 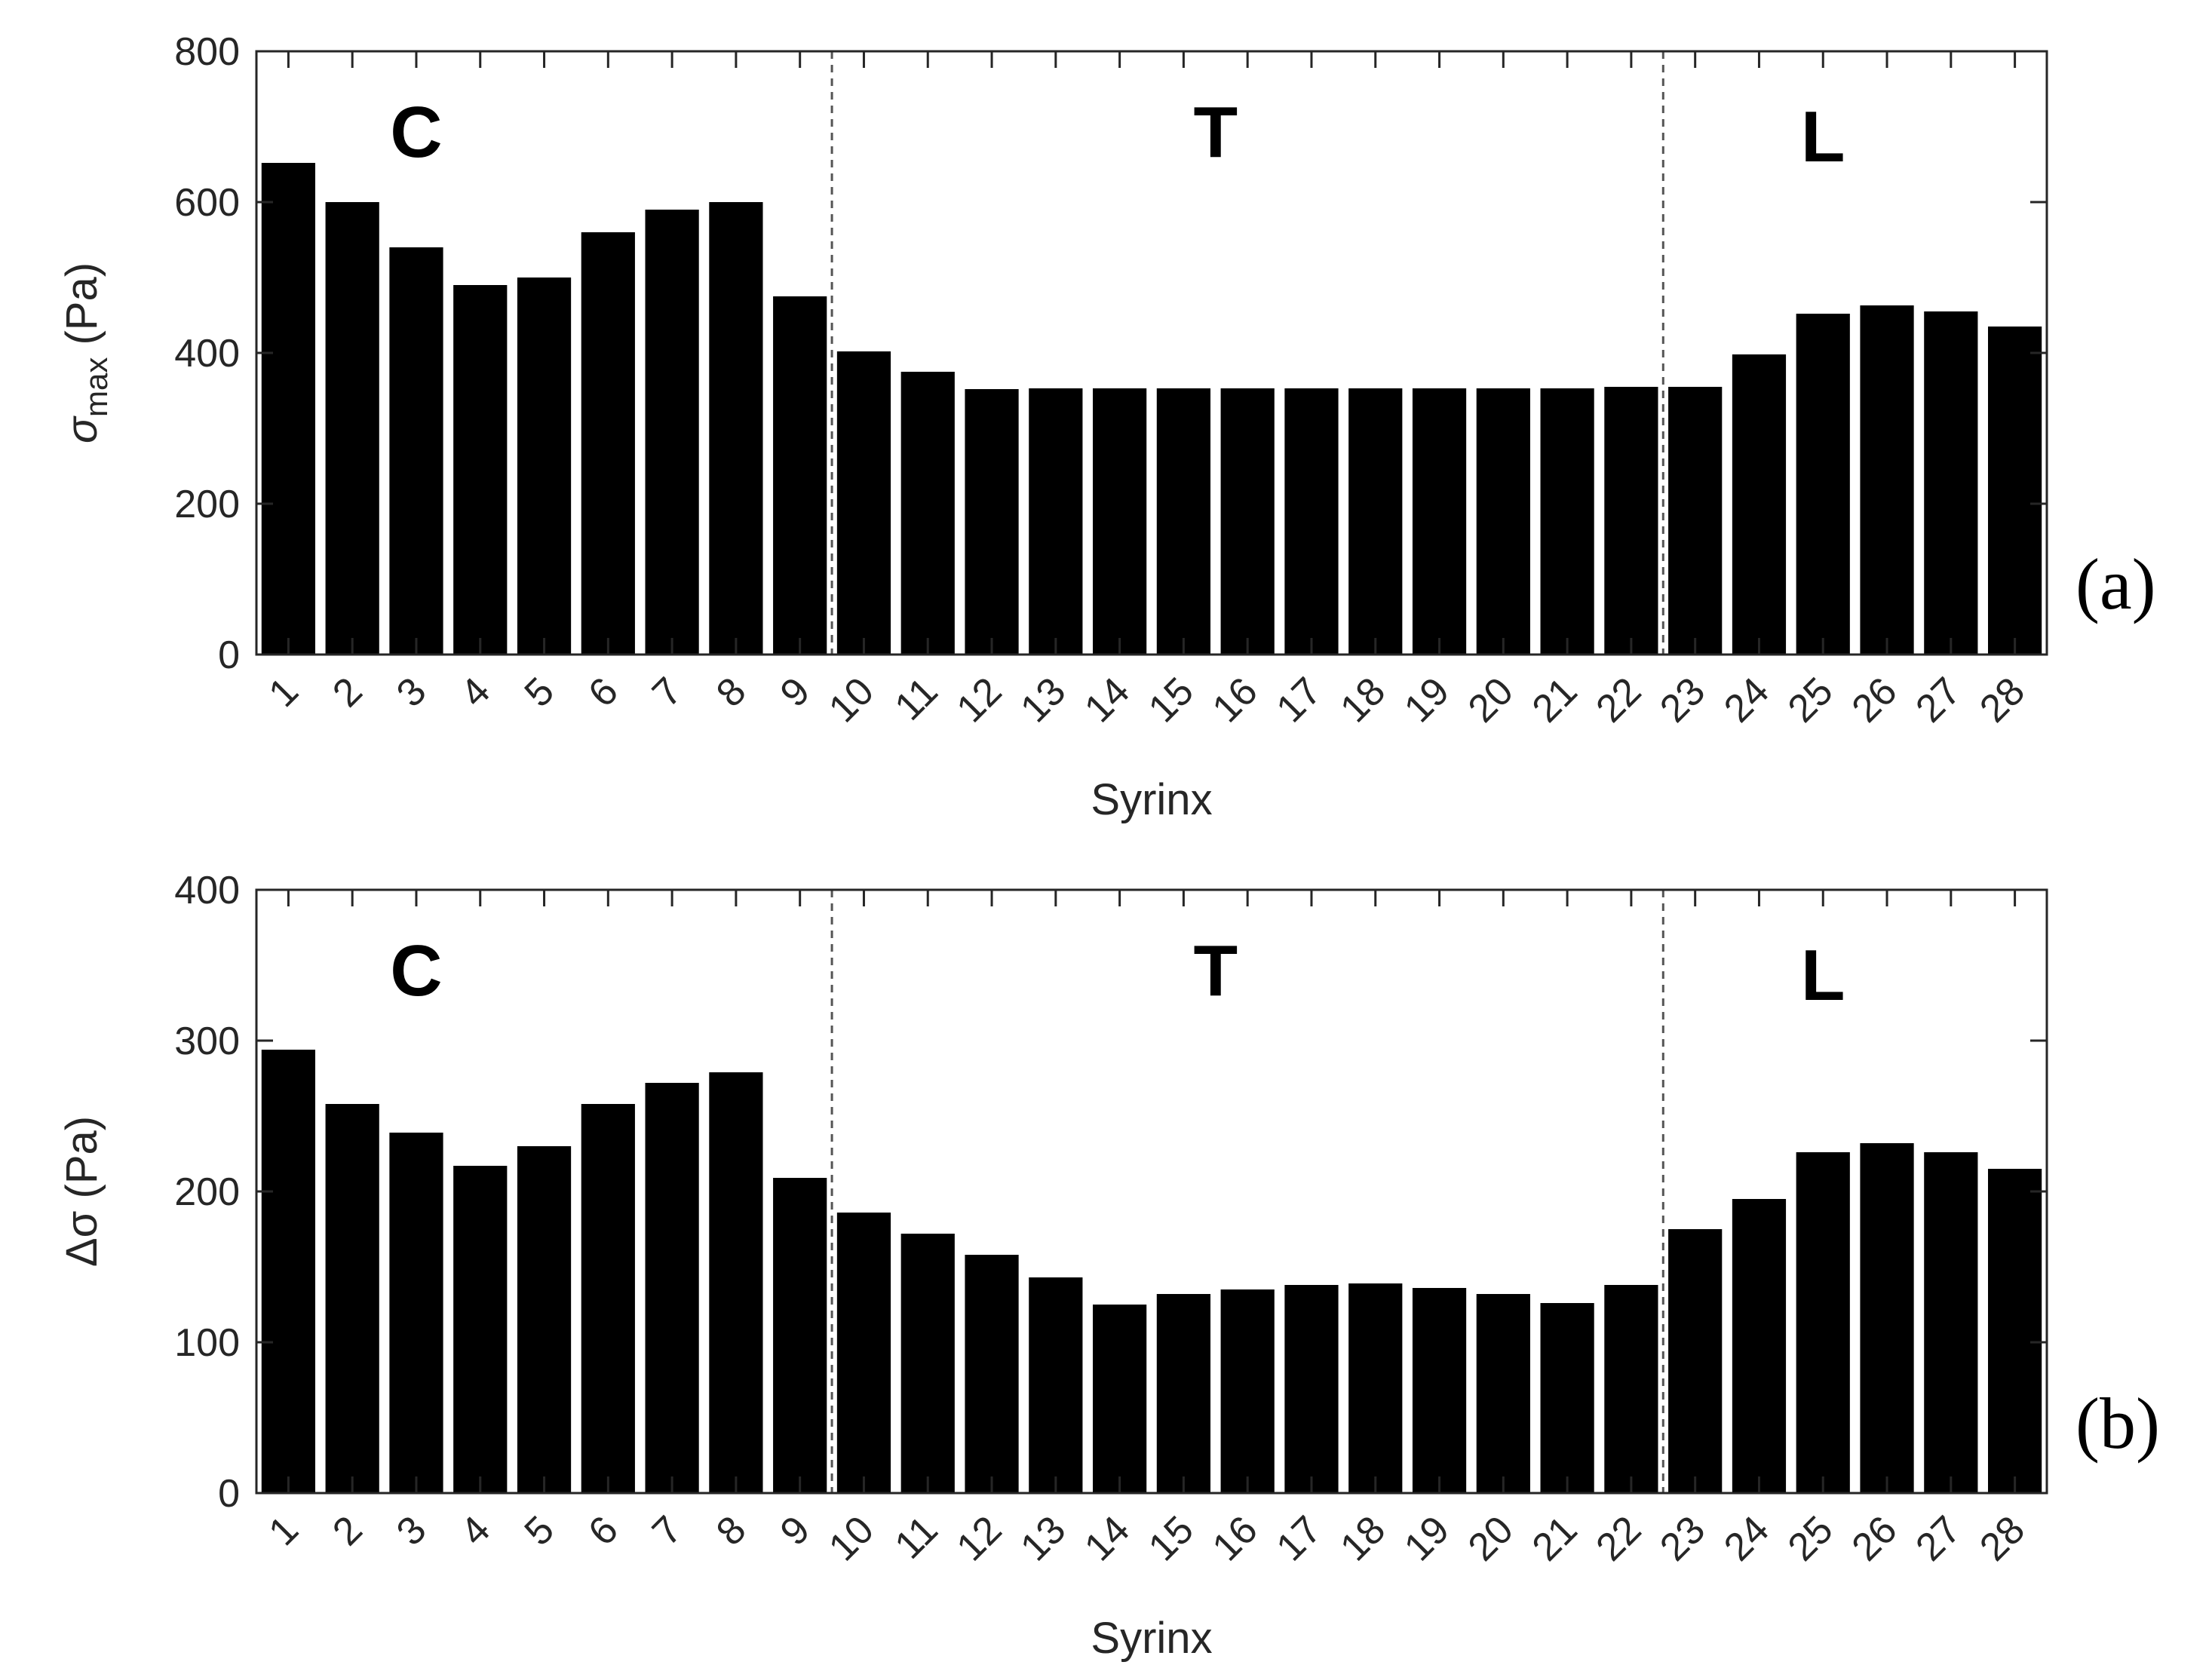 I want to click on x-tick-label: 25, so click(x=1811, y=700).